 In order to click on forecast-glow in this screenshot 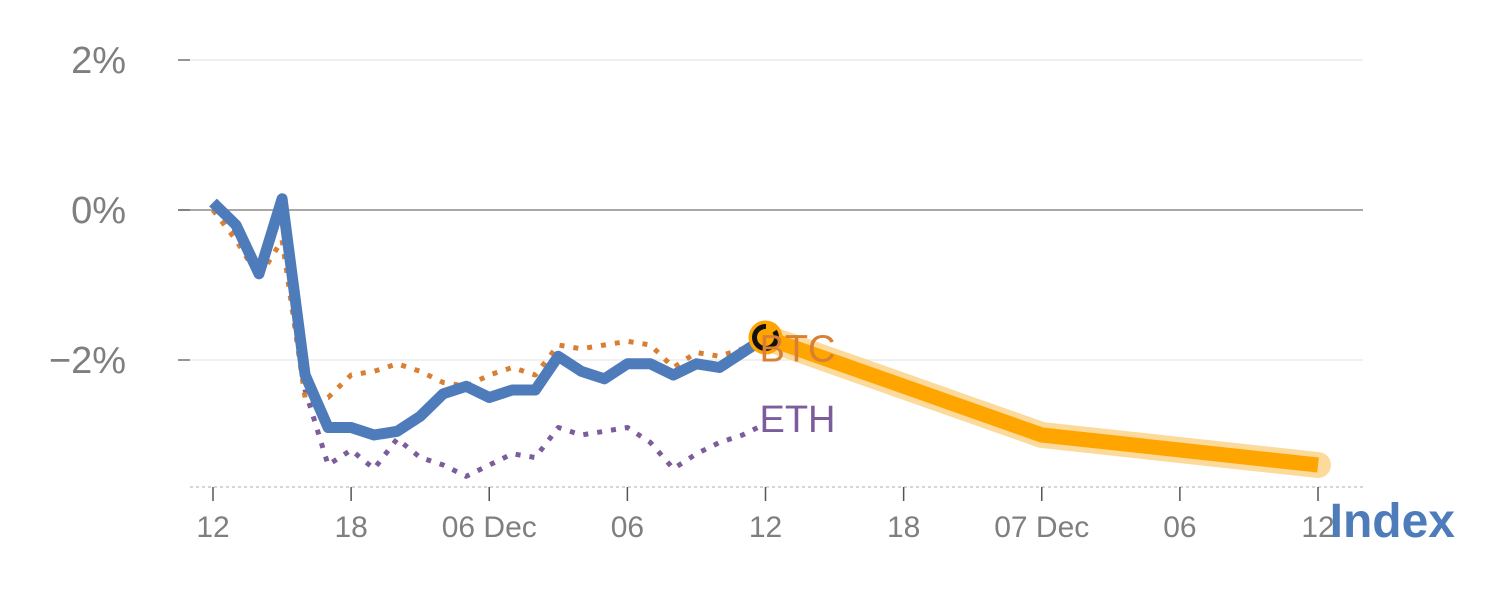, I will do `click(1041, 401)`.